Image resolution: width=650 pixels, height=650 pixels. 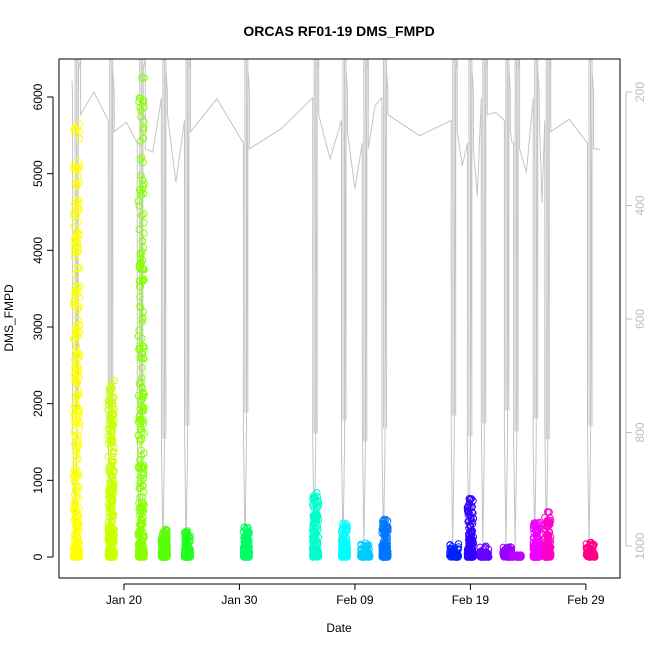 What do you see at coordinates (38, 326) in the screenshot?
I see `y-tick-label: 3000` at bounding box center [38, 326].